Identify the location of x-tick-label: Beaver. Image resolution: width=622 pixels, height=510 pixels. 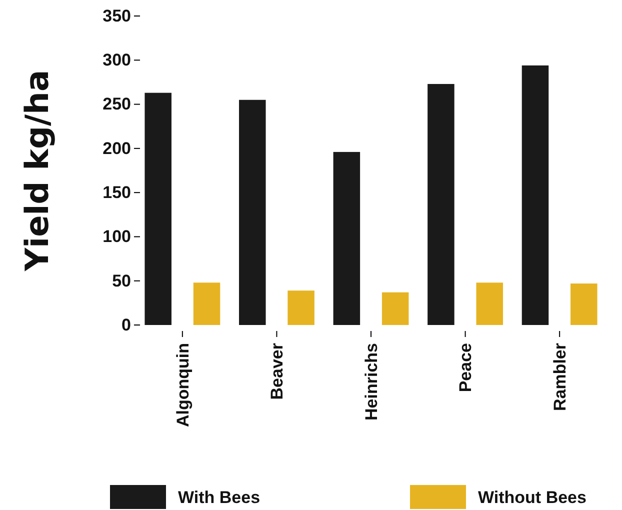
(277, 371).